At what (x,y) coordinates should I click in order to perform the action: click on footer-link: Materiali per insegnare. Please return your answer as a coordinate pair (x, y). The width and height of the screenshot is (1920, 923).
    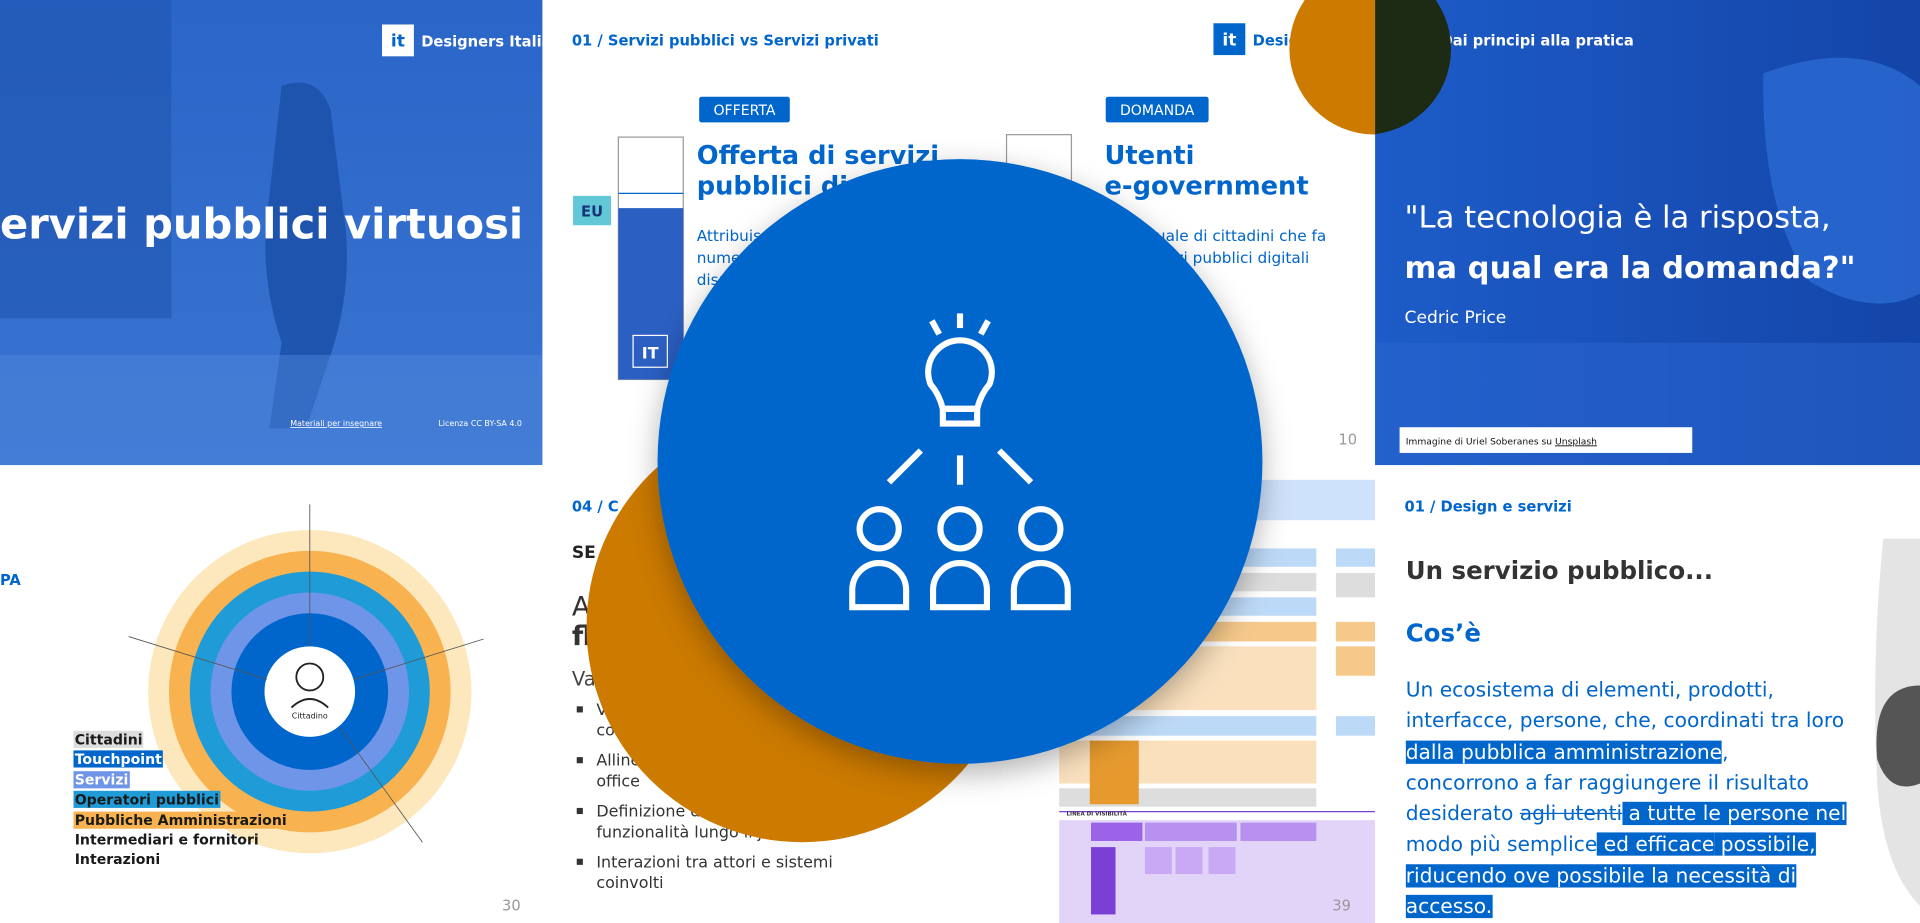
    Looking at the image, I should click on (336, 423).